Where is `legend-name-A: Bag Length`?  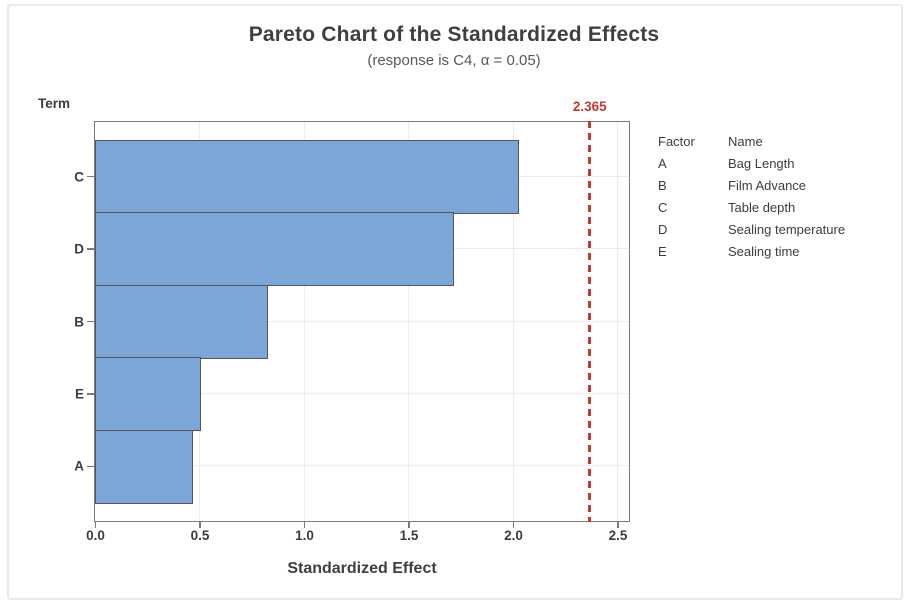 legend-name-A: Bag Length is located at coordinates (761, 163).